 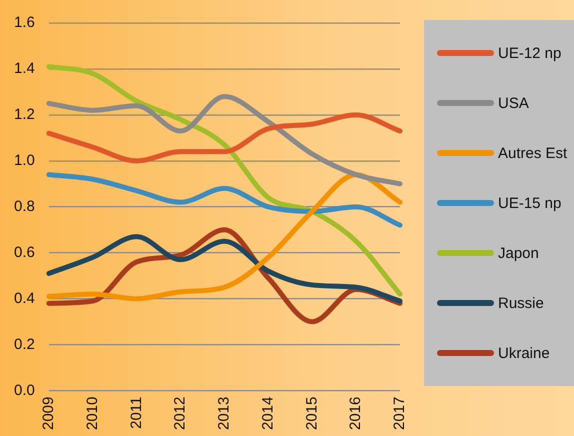 I want to click on x-tick-label: 2013, so click(x=224, y=413).